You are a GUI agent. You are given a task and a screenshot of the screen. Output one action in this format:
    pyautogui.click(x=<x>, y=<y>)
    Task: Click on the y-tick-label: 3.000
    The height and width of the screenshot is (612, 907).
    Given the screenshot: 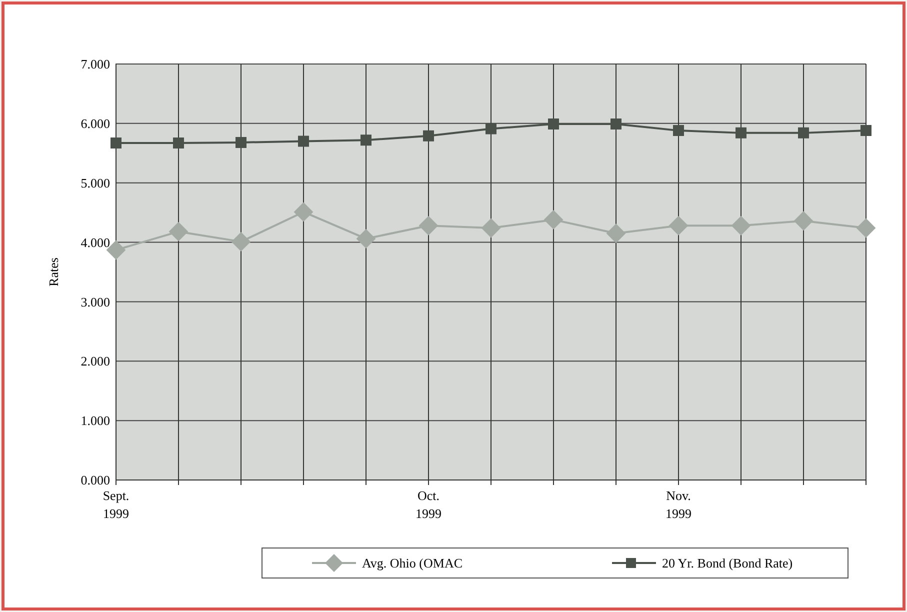 What is the action you would take?
    pyautogui.click(x=95, y=302)
    